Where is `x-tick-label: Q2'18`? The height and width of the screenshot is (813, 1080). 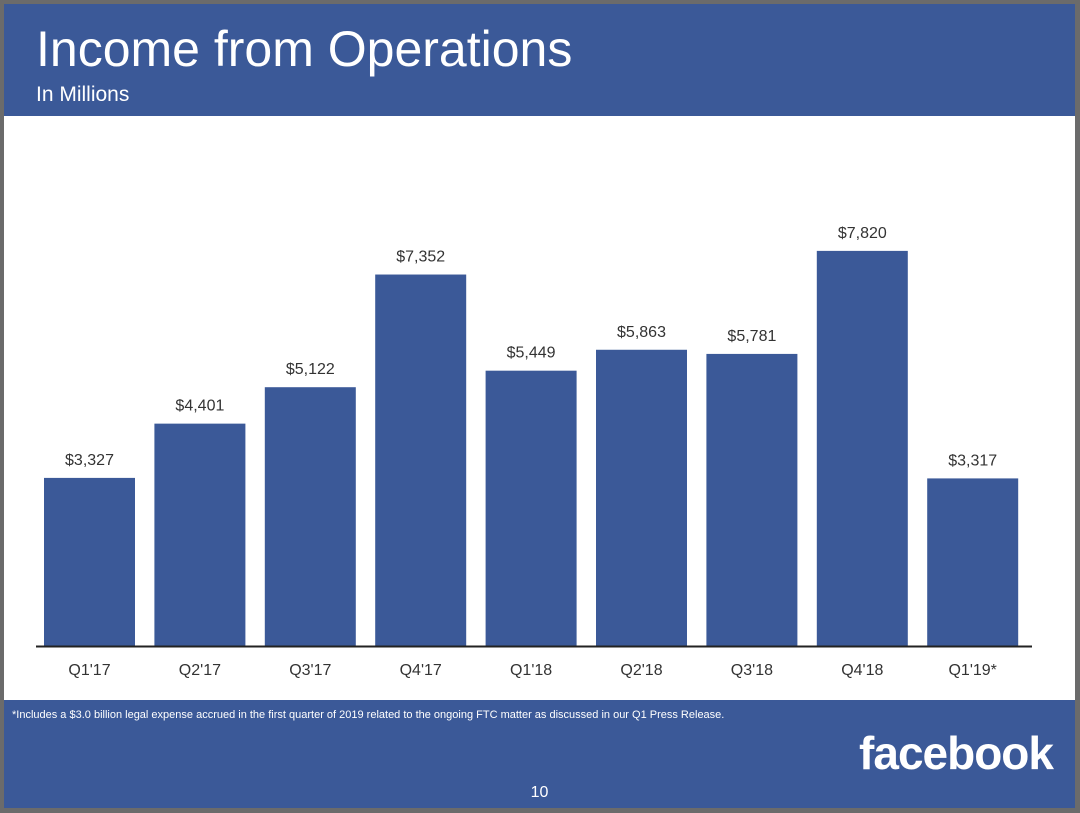
x-tick-label: Q2'18 is located at coordinates (641, 670).